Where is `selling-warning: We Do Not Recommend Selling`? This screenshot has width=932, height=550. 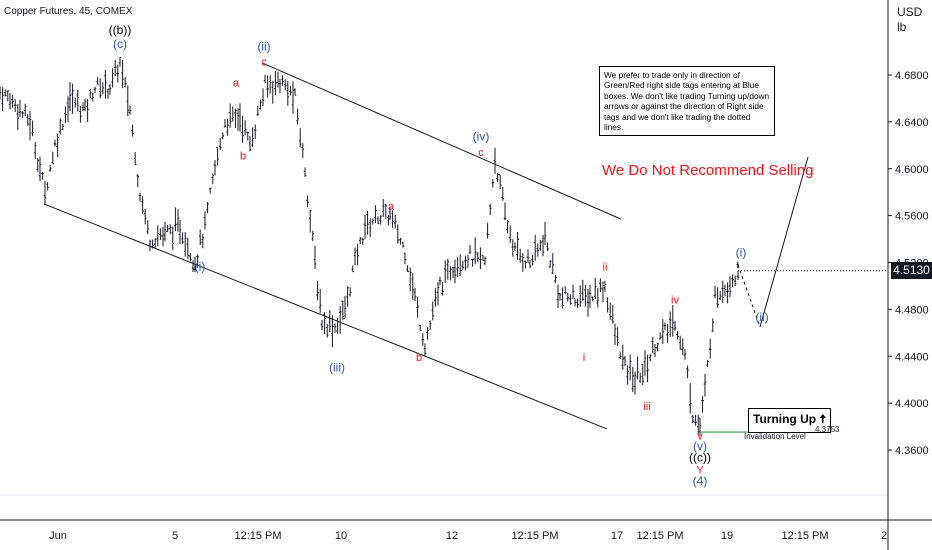
selling-warning: We Do Not Recommend Selling is located at coordinates (708, 170).